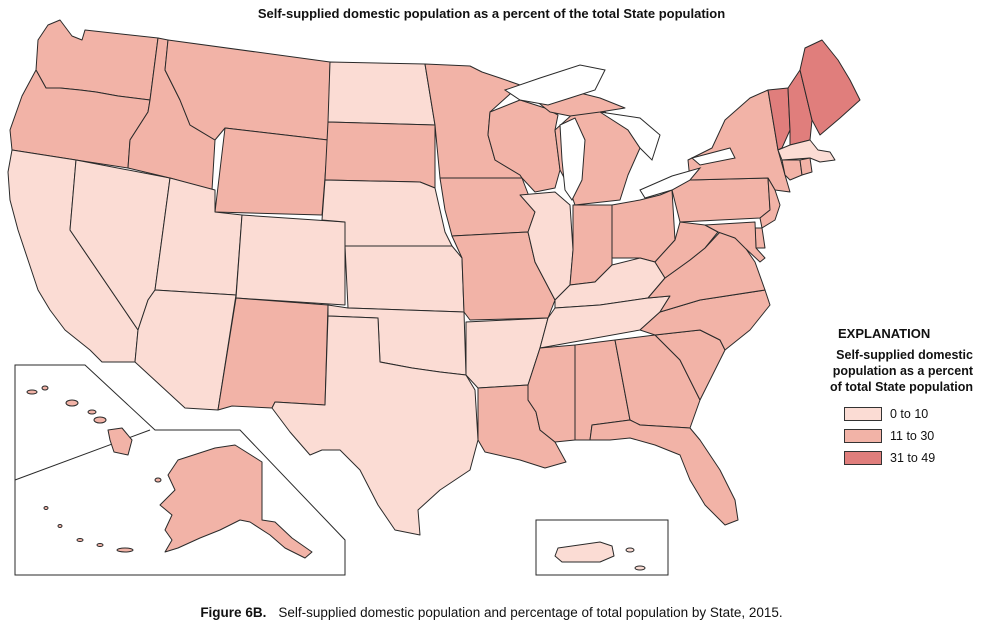 The image size is (983, 633). I want to click on state-connecticut, so click(792, 170).